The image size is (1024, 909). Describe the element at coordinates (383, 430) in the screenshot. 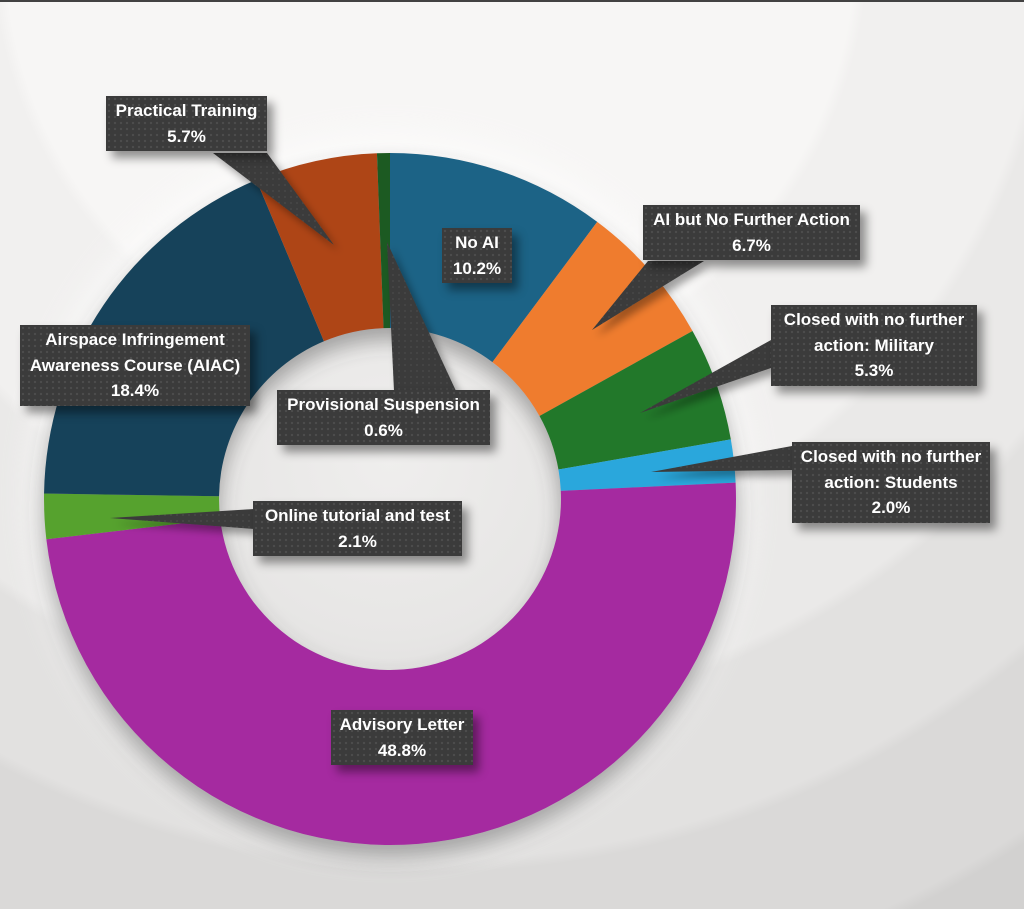

I see `callout-percent: 0.6%` at that location.